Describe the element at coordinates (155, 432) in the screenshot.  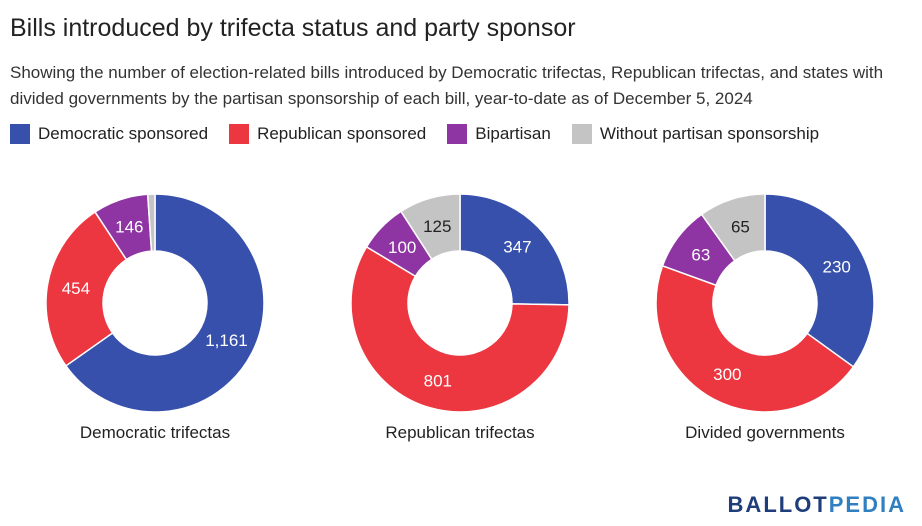
I see `donut-caption: Democratic trifectas` at that location.